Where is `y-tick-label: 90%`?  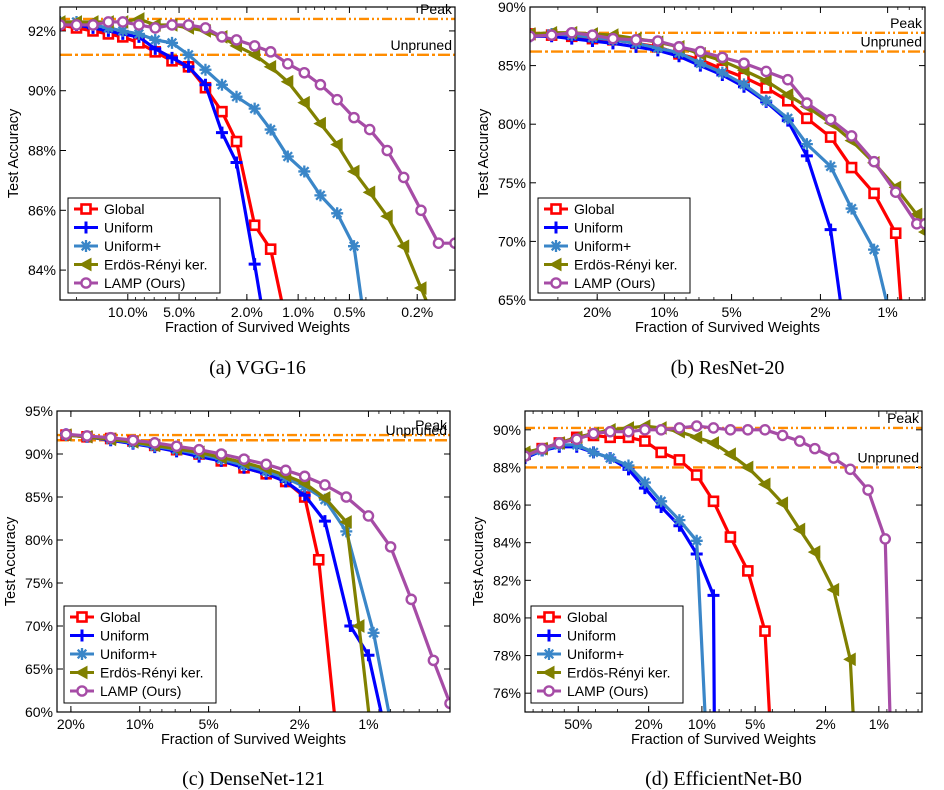 y-tick-label: 90% is located at coordinates (39, 454).